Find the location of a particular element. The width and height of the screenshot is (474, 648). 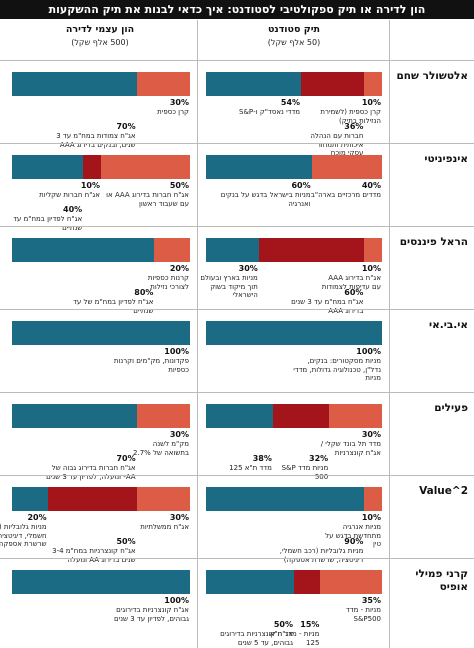

segment-description: מניות מדד S&P 500 is located at coordinates (305, 472).